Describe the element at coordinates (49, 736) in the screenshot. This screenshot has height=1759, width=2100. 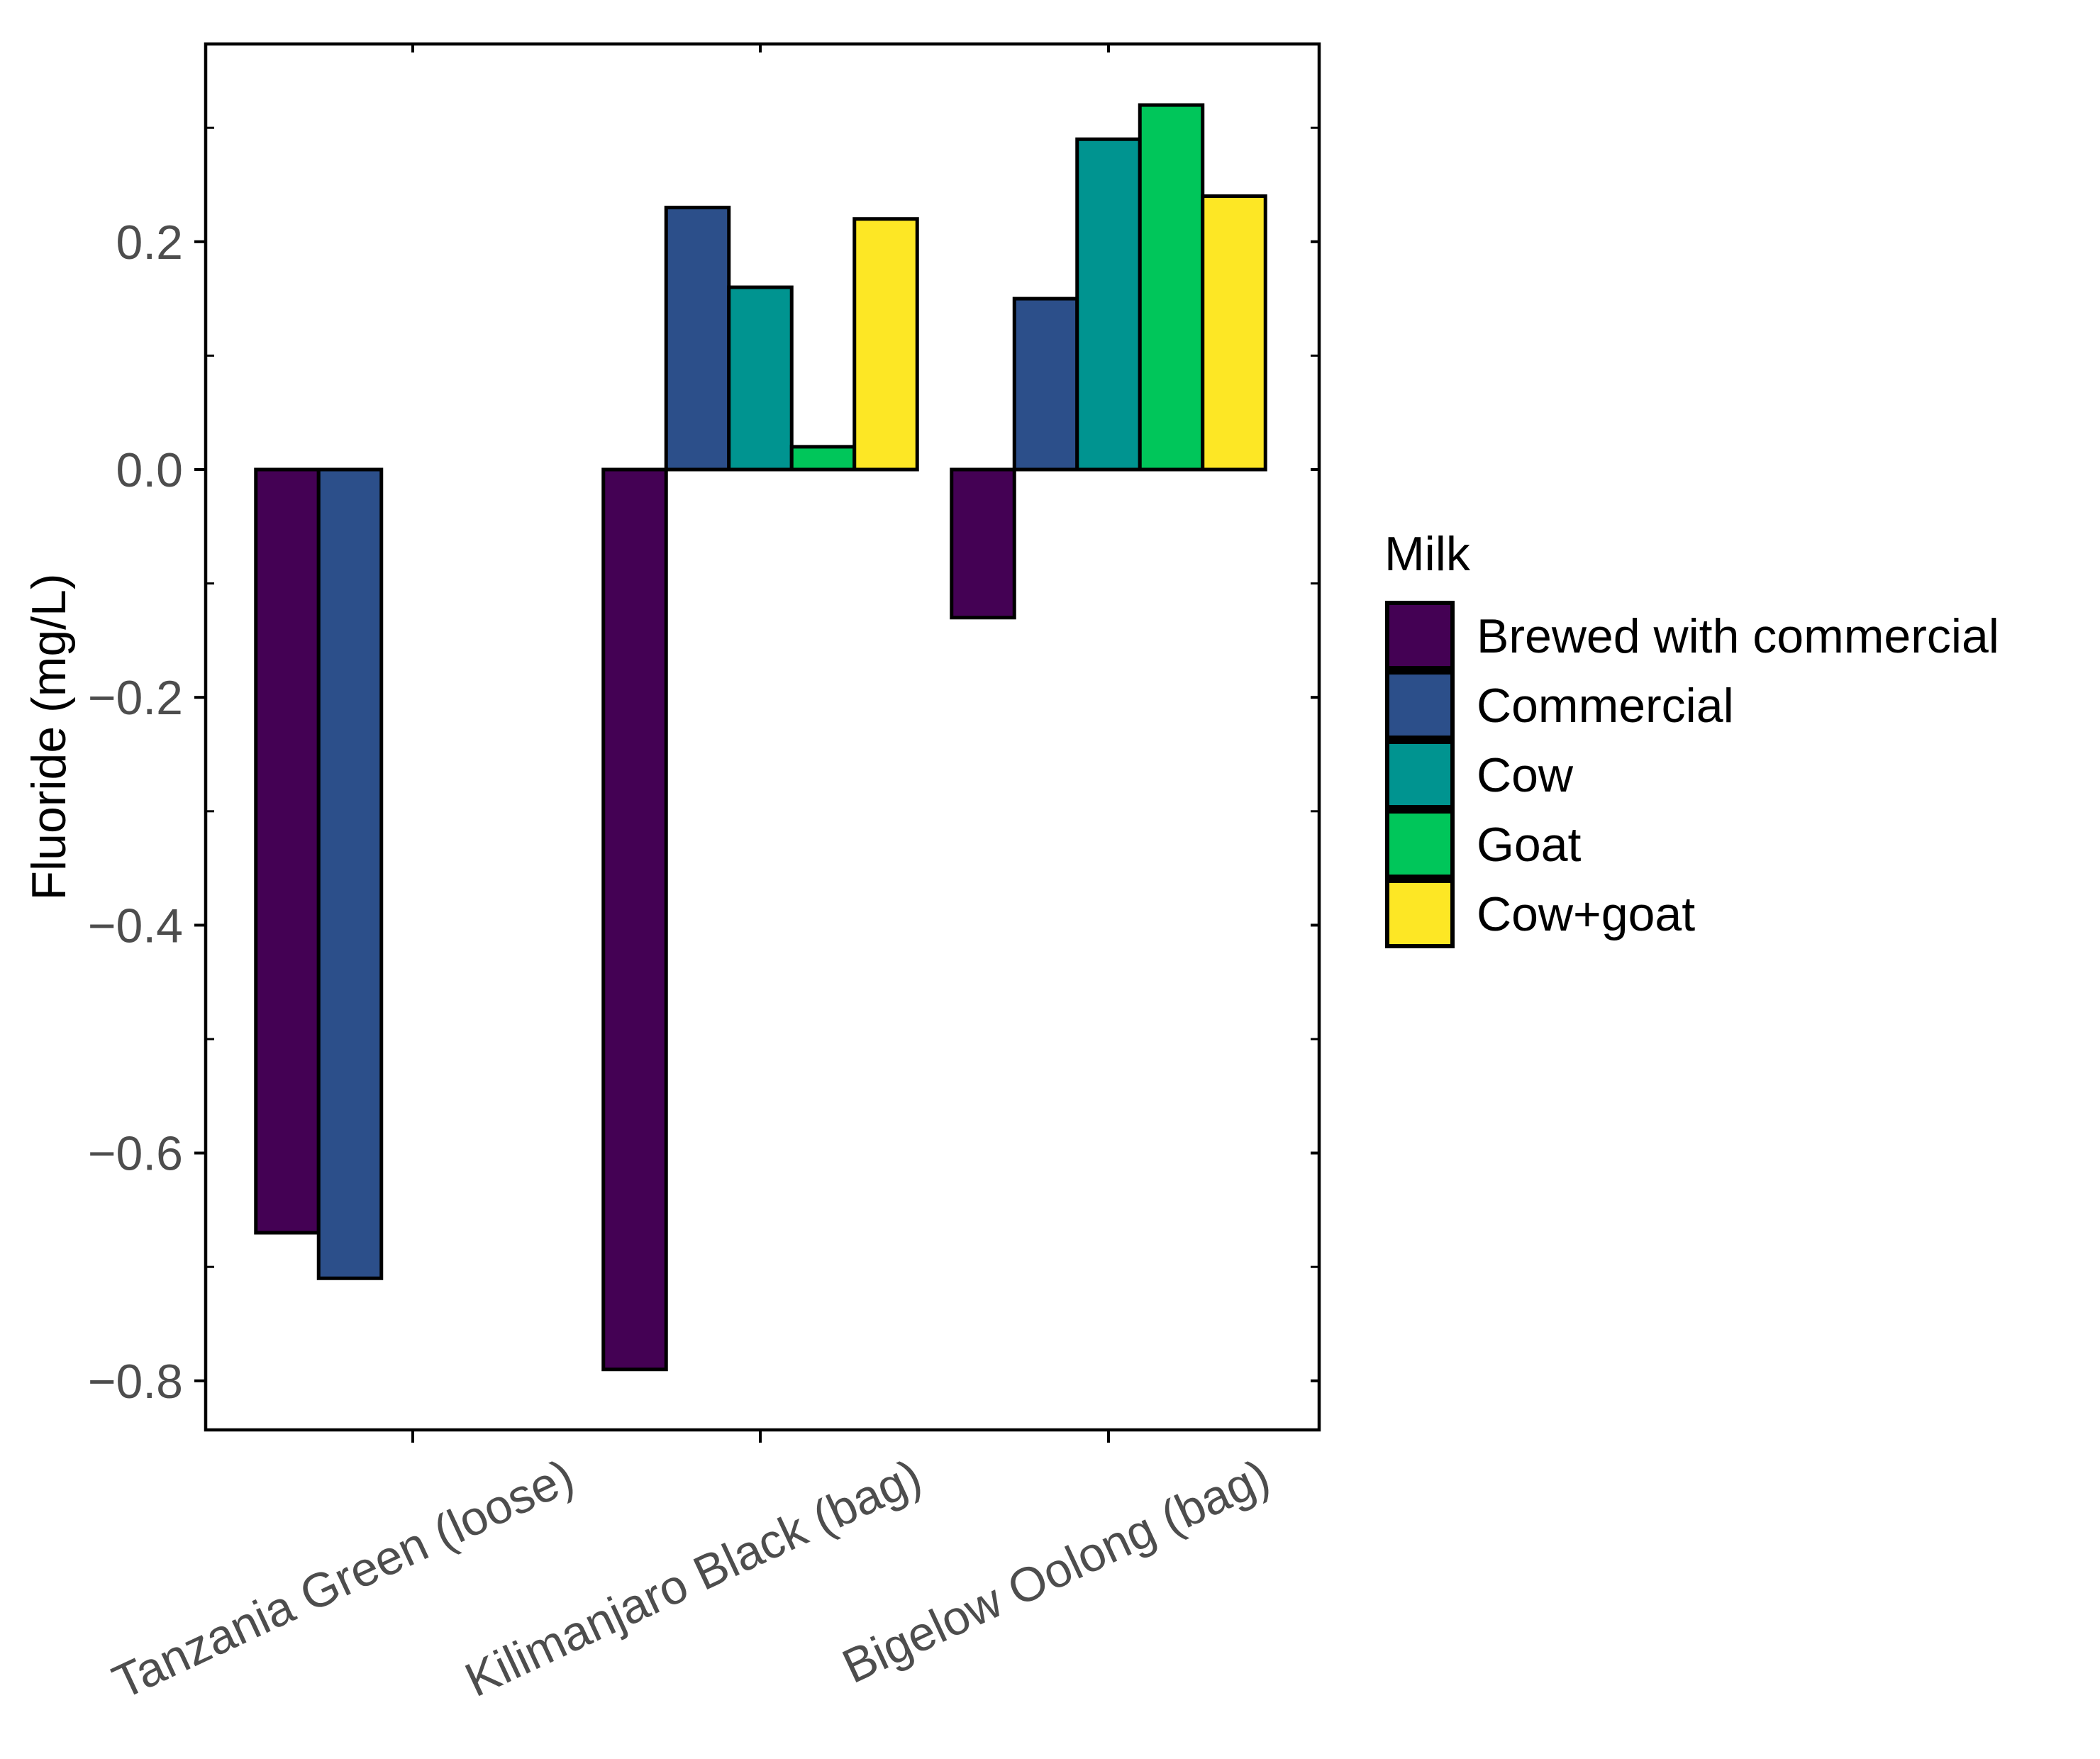
I see `y-axis-title: Fluoride (mg/L)` at that location.